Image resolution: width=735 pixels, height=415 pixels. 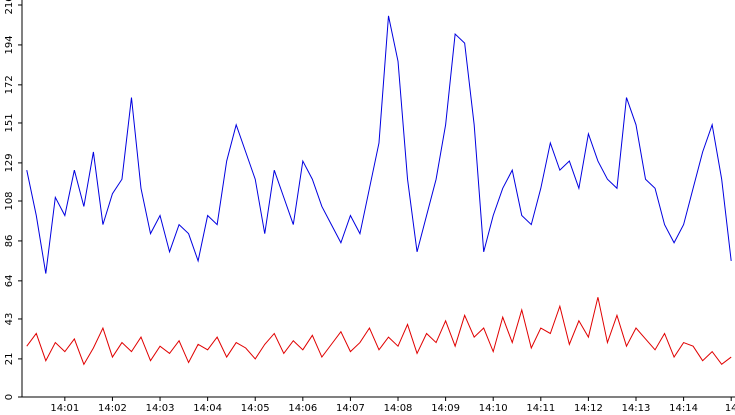 I want to click on x-tick-label: 14:10, so click(x=493, y=408).